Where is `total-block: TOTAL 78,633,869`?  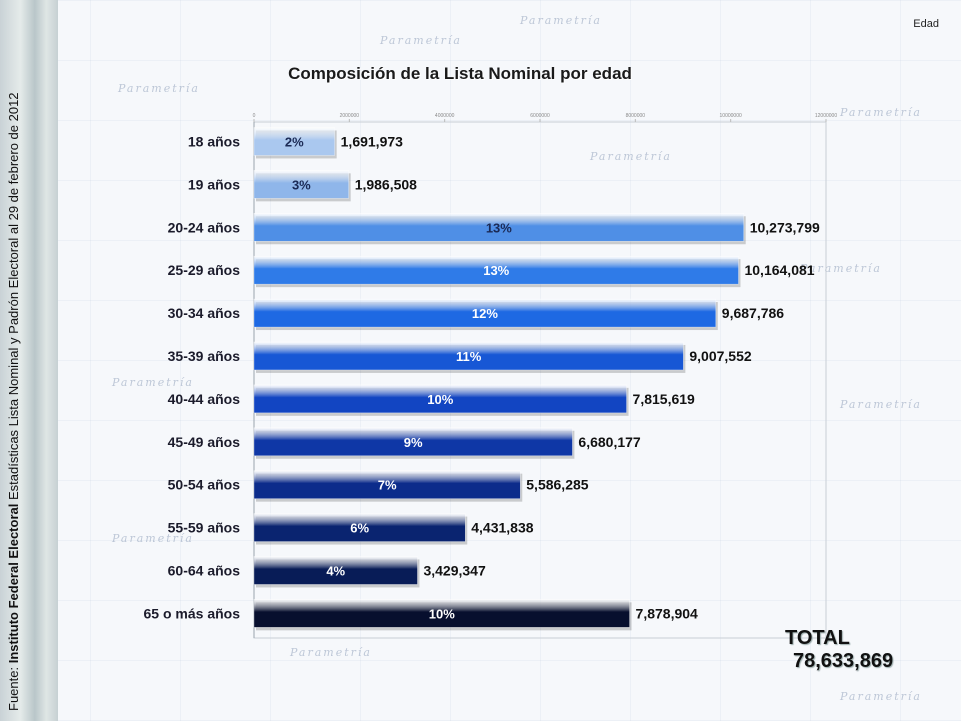 total-block: TOTAL 78,633,869 is located at coordinates (839, 650).